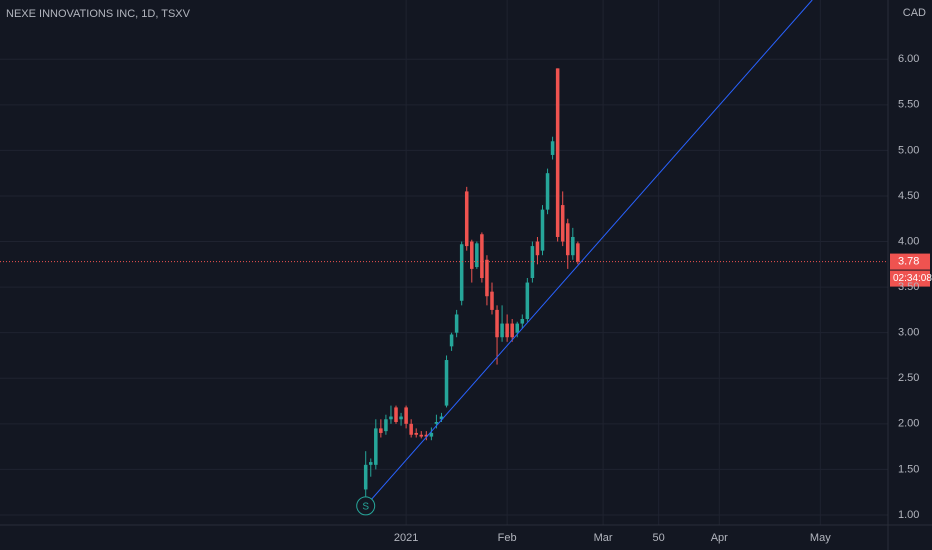 The image size is (932, 550). What do you see at coordinates (908, 515) in the screenshot?
I see `y-tick-label: 1.00` at bounding box center [908, 515].